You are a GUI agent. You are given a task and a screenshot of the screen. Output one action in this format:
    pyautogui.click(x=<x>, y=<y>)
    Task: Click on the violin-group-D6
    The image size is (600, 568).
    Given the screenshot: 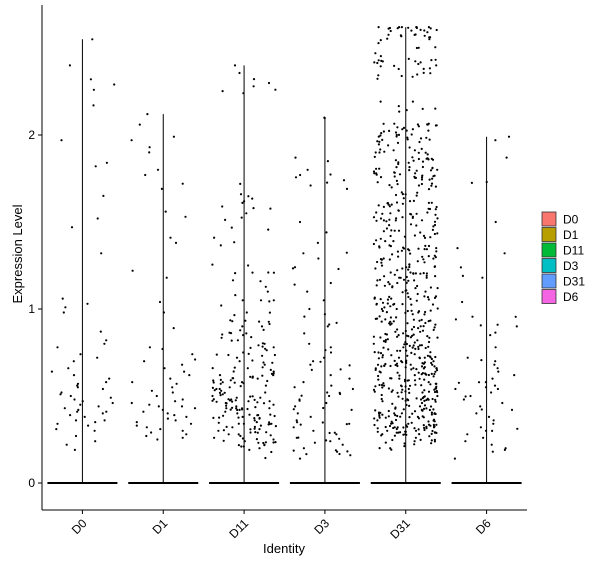 What is the action you would take?
    pyautogui.click(x=486, y=309)
    